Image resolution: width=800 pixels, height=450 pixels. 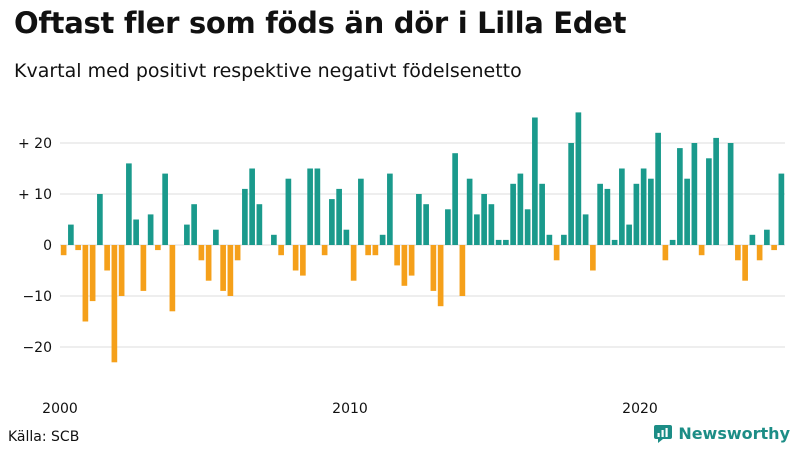 I want to click on x-axis-ticks: 2000 2010 2020, so click(x=350, y=409).